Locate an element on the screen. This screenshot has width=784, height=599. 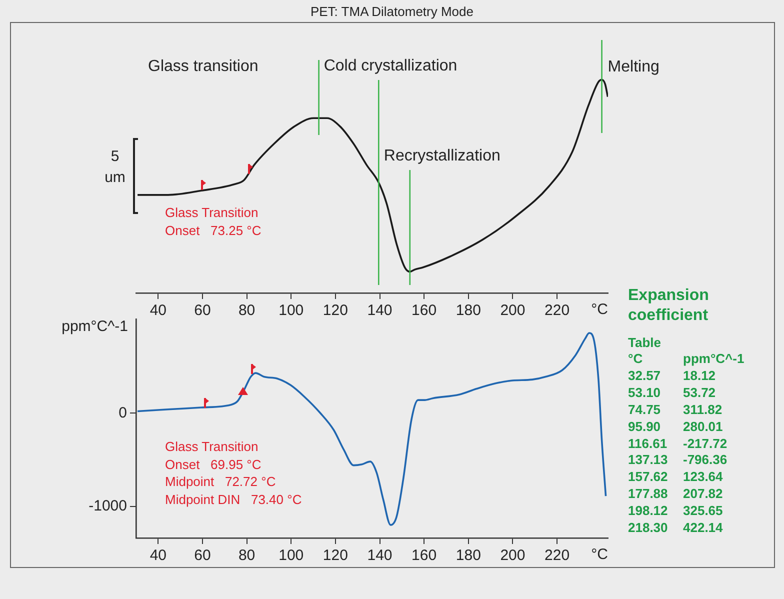
text: Expansion coefficient is located at coordinates (669, 306).